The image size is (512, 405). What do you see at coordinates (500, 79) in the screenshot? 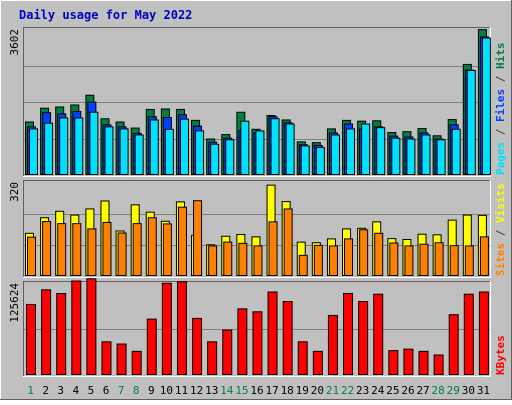
I see `legend-item-hits-3: /` at bounding box center [500, 79].